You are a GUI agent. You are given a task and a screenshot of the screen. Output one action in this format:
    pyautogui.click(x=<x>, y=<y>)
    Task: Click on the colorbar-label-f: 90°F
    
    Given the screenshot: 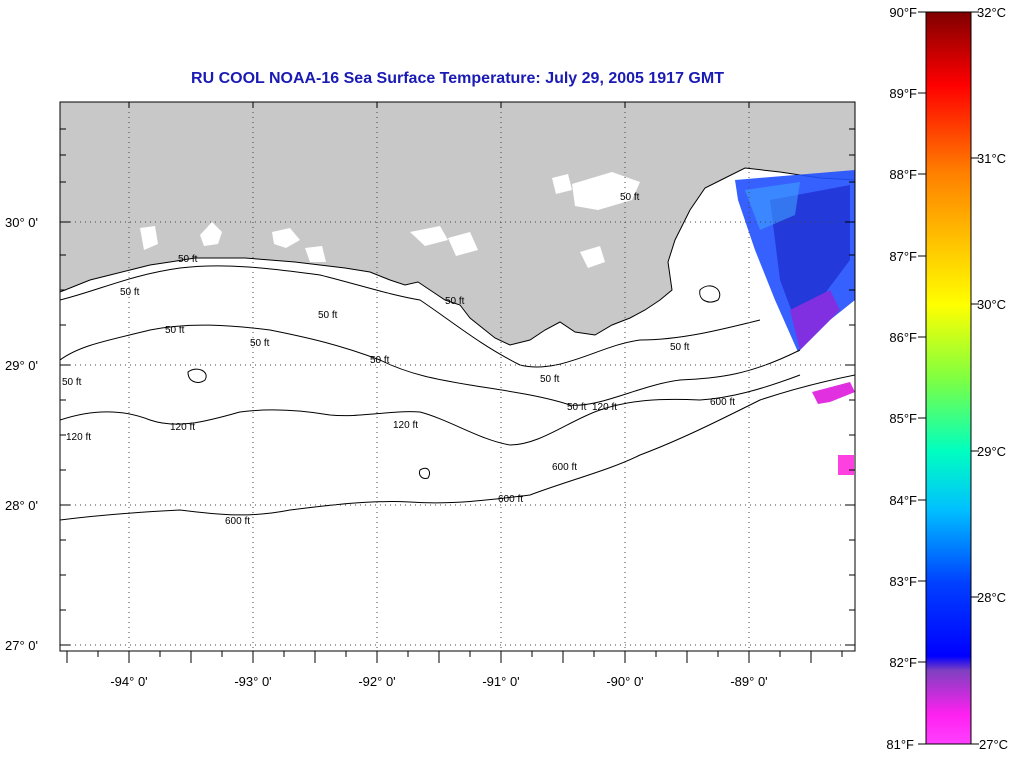 What is the action you would take?
    pyautogui.click(x=903, y=12)
    